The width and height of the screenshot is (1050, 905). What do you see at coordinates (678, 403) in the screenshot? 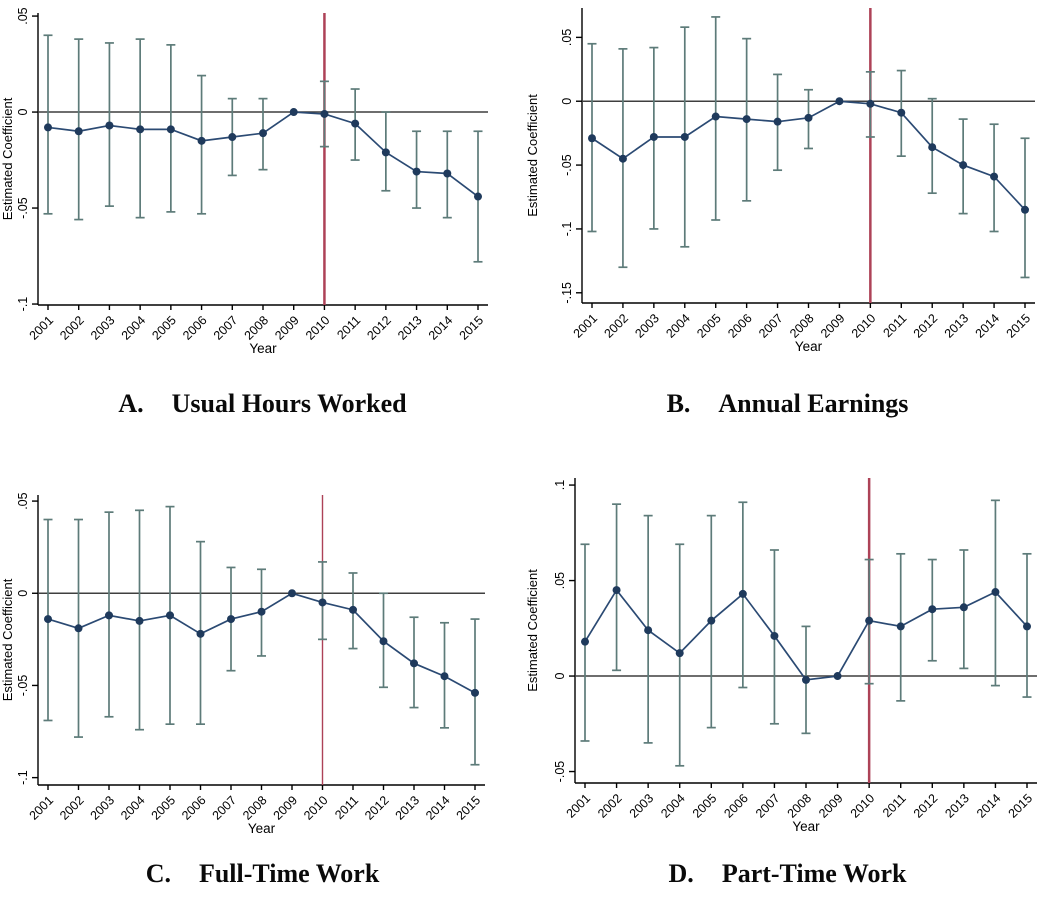
I see `panel-b-letter: B.` at bounding box center [678, 403].